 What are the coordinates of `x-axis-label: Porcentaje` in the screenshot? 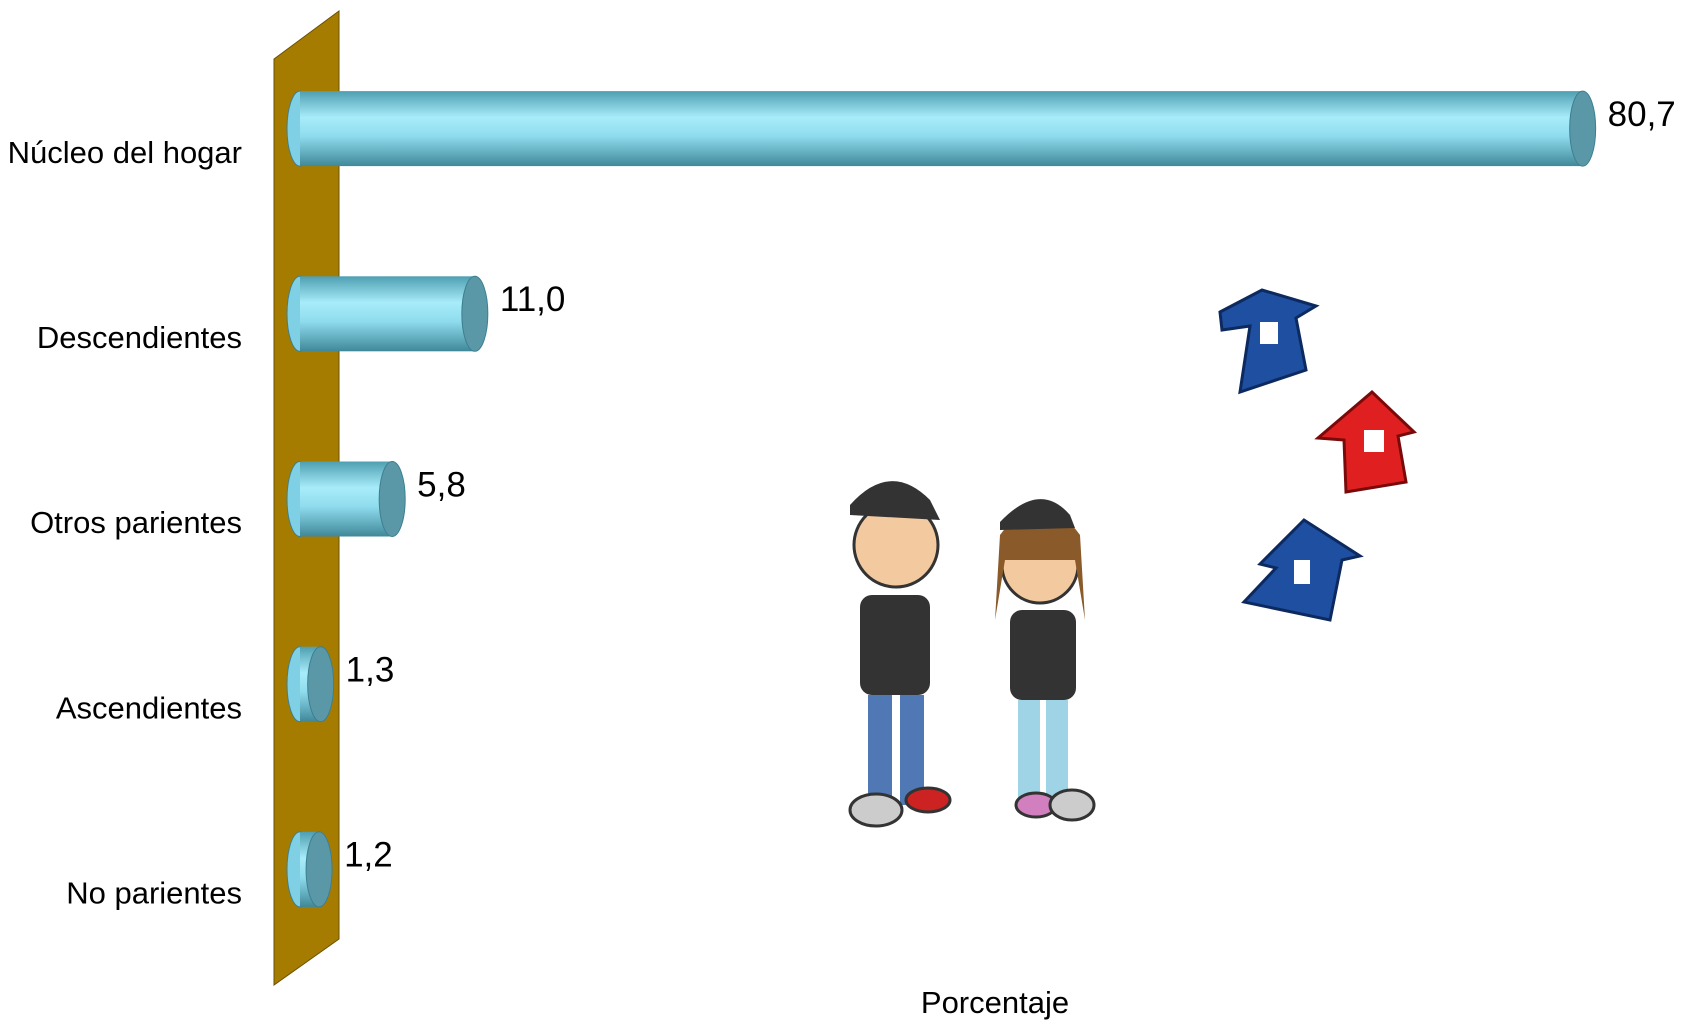 It's located at (995, 1002).